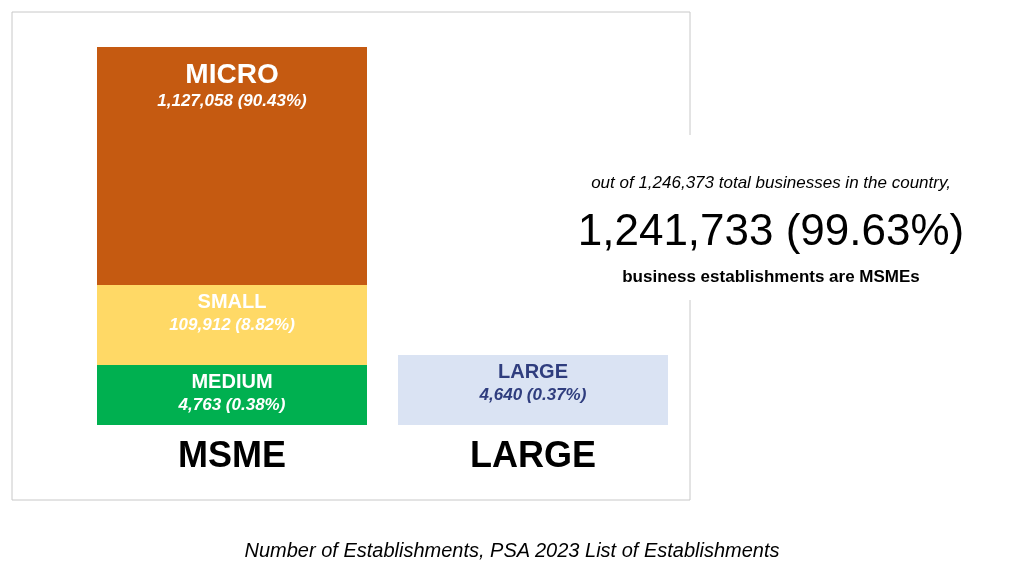  I want to click on text: business establishments are MSMEs, so click(771, 276).